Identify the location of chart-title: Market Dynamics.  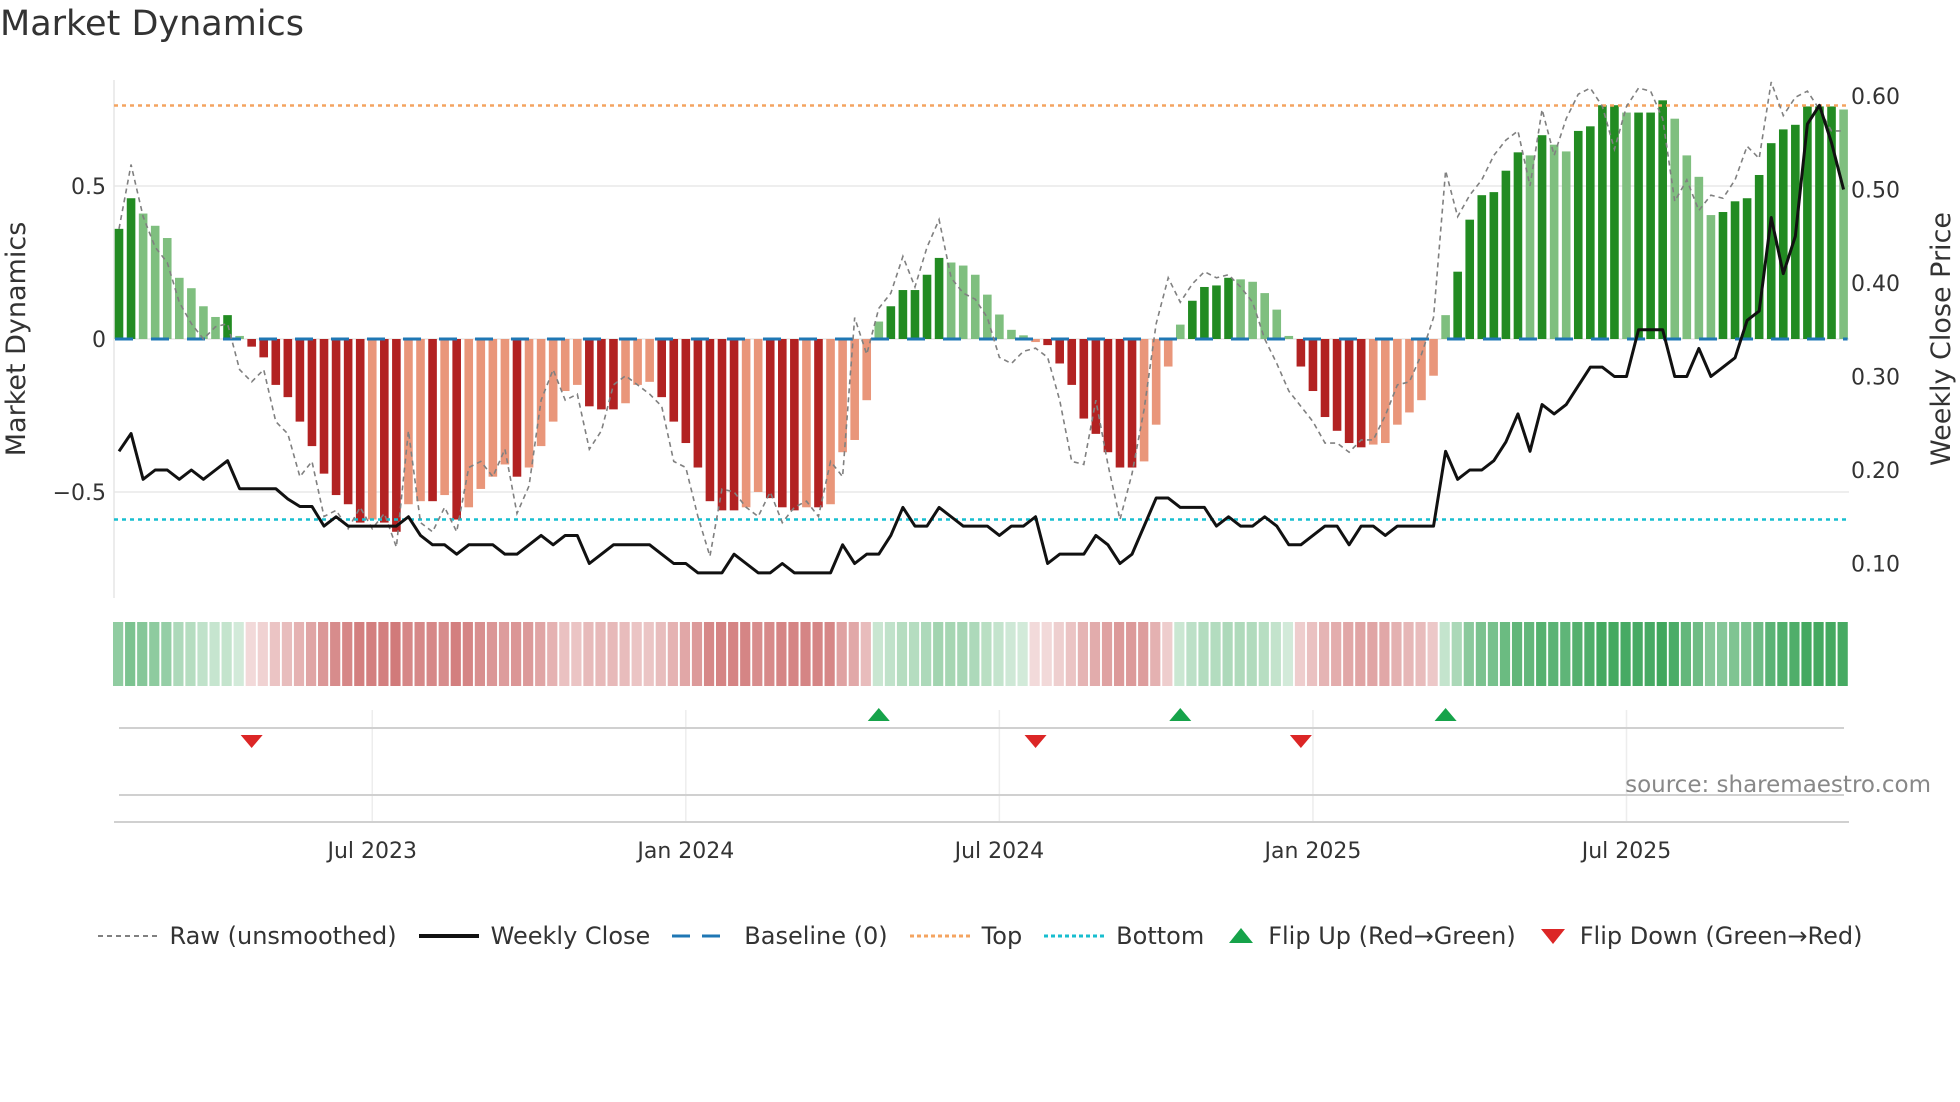
(152, 24).